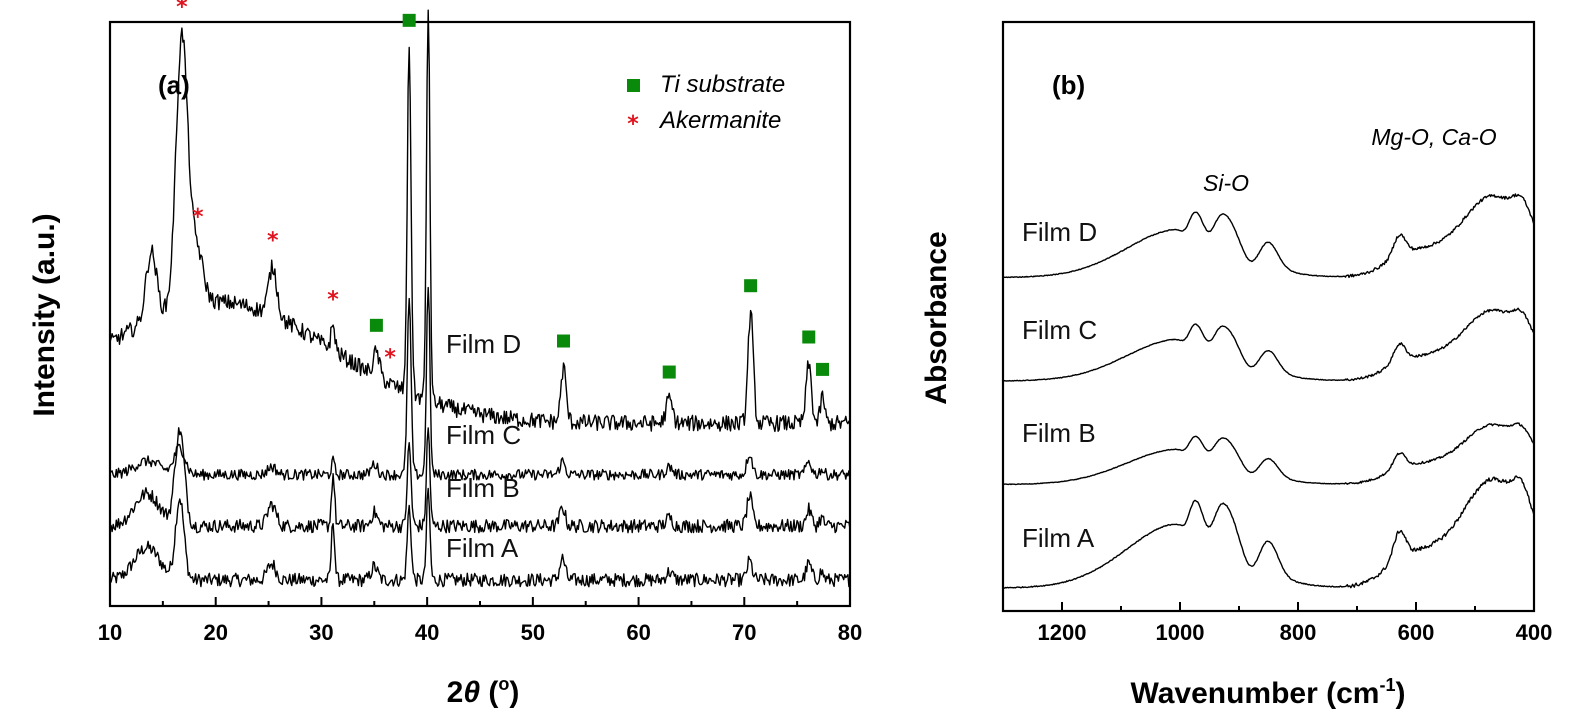 The image size is (1570, 725). I want to click on panel-a-x-tick-label: 80, so click(850, 632).